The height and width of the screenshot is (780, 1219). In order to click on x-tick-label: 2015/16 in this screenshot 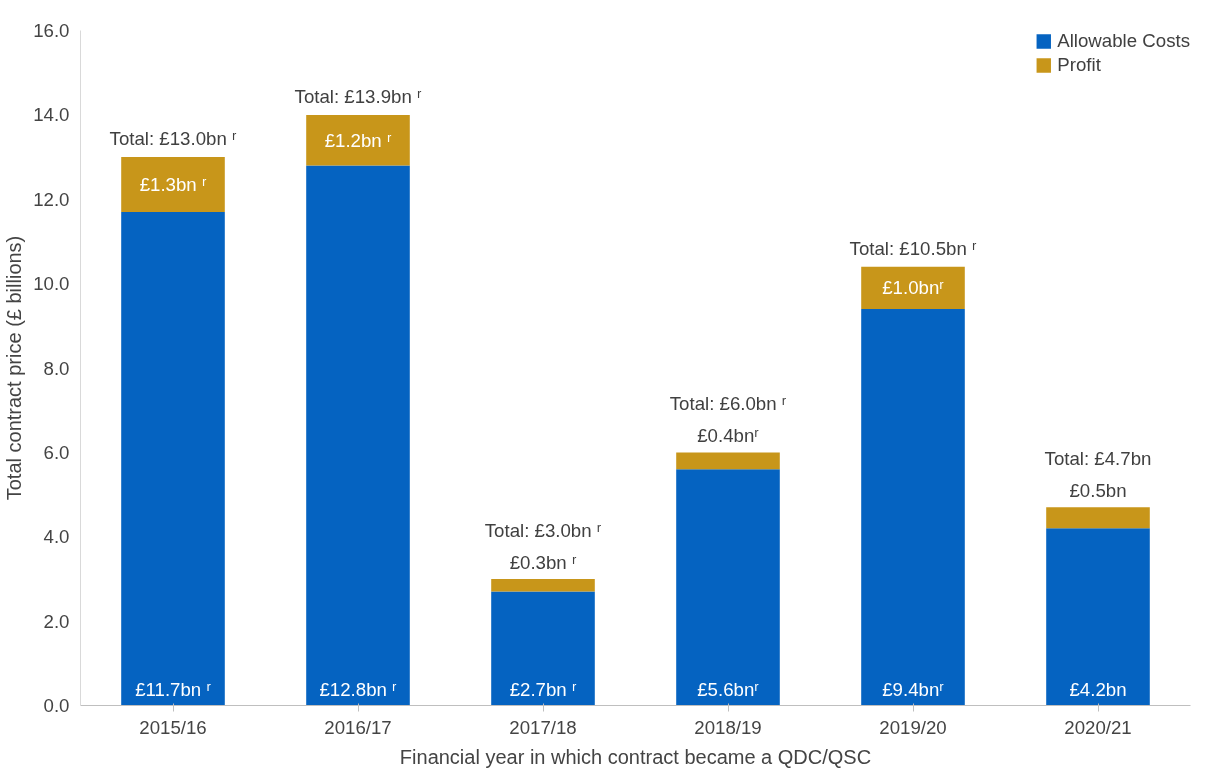, I will do `click(173, 727)`.